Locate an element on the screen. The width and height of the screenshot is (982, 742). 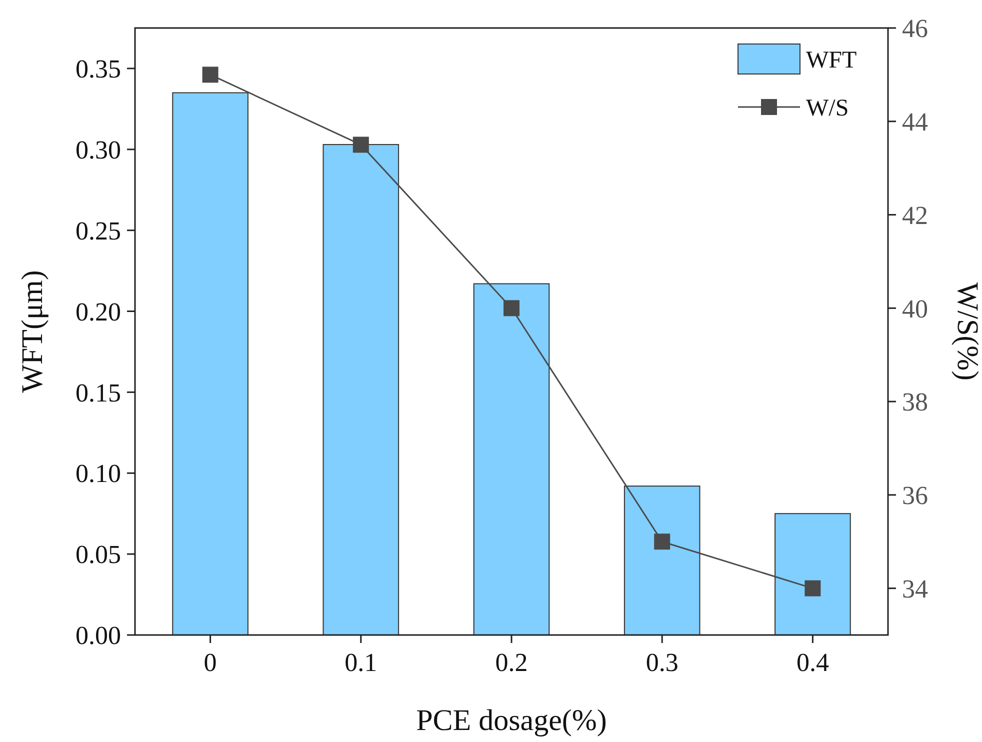
y-tick-label: 0.35 is located at coordinates (98, 69).